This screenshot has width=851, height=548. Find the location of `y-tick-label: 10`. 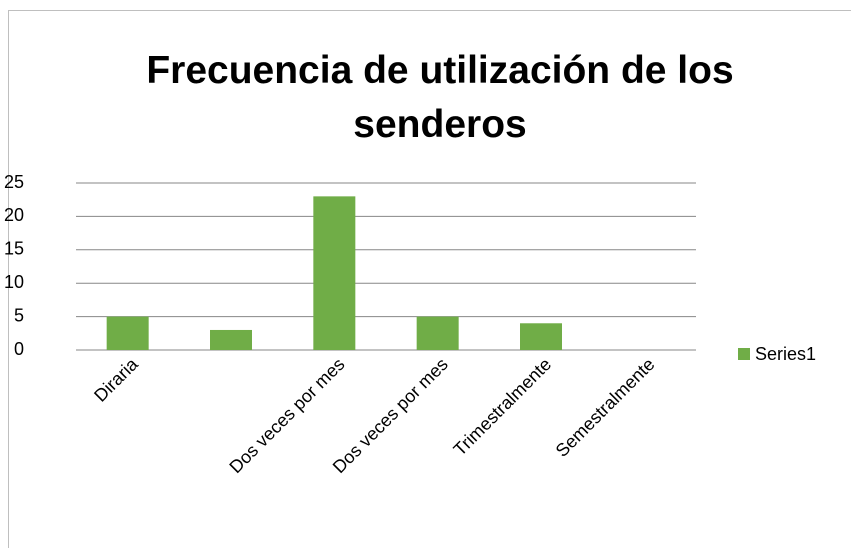

y-tick-label: 10 is located at coordinates (14, 282).